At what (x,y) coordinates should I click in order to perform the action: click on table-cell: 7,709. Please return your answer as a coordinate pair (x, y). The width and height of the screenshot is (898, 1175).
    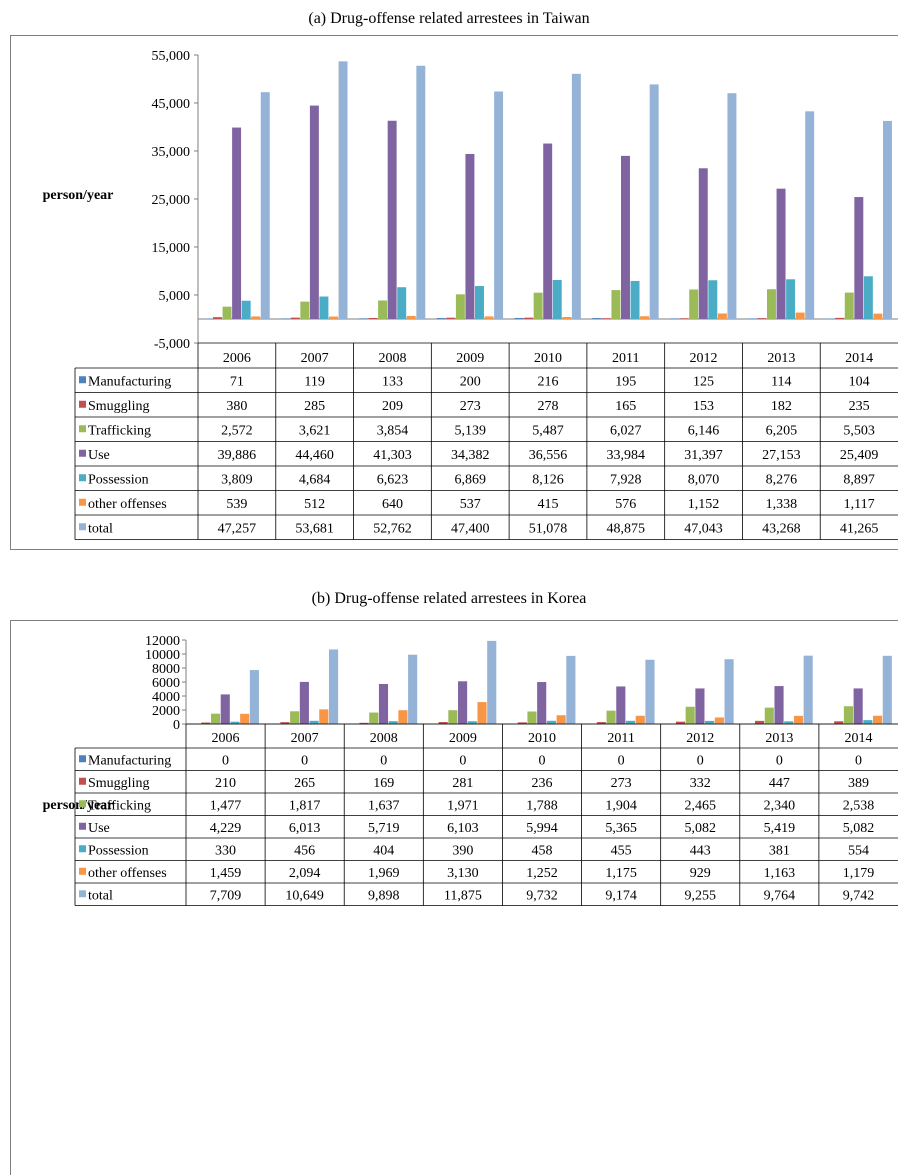
    Looking at the image, I should click on (226, 895).